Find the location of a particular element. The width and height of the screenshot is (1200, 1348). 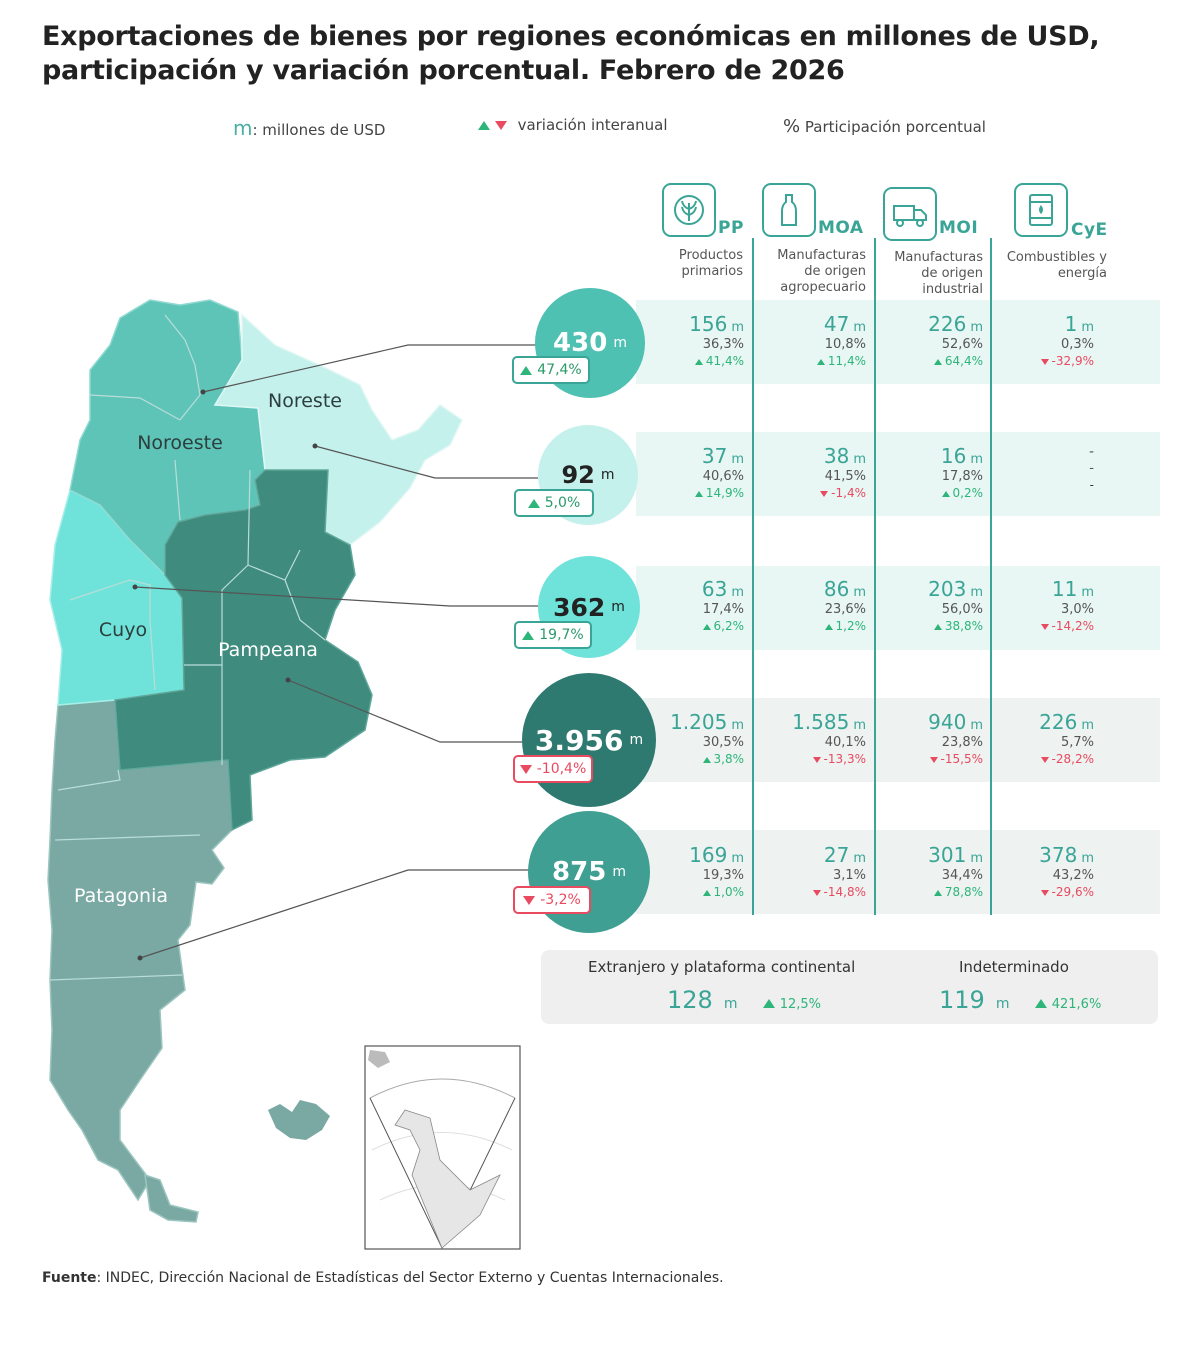

cell-value: 27 m is located at coordinates (844, 855).